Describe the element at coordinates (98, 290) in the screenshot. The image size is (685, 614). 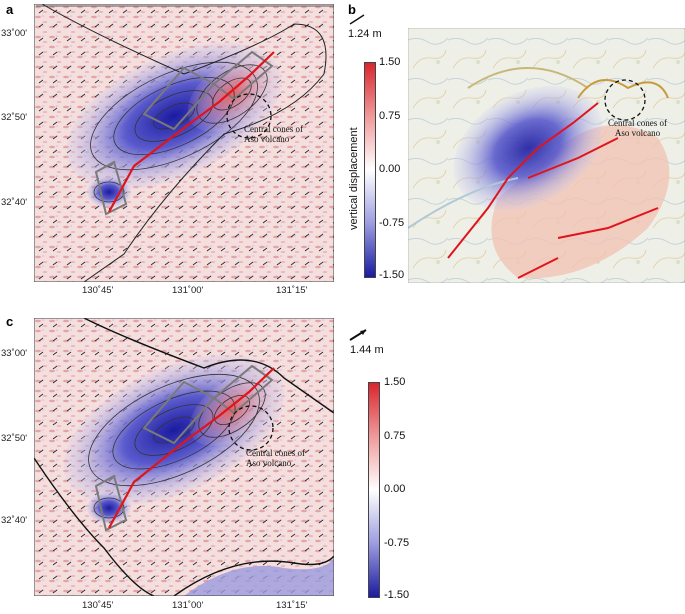
I see `lon-tick-a-1: 130˚45'` at that location.